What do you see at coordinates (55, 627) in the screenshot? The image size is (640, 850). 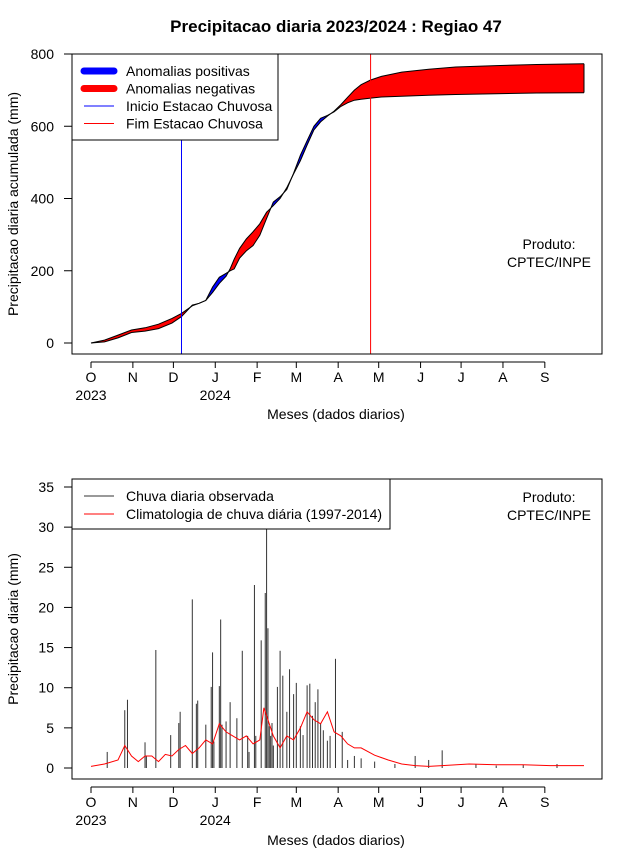 I see `y-axis: 0 5 10 15 20 25 30 35` at bounding box center [55, 627].